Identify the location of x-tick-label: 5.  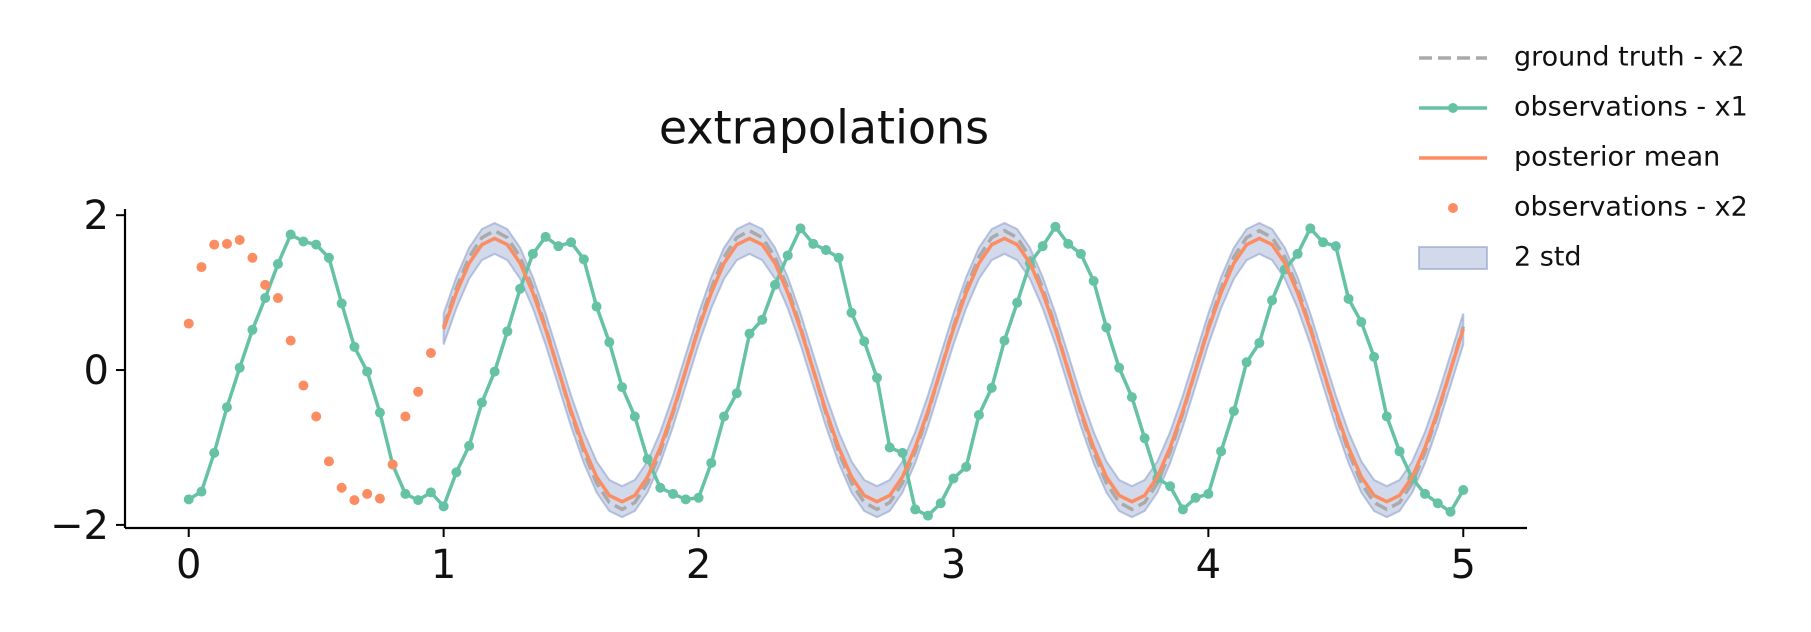
(1463, 565).